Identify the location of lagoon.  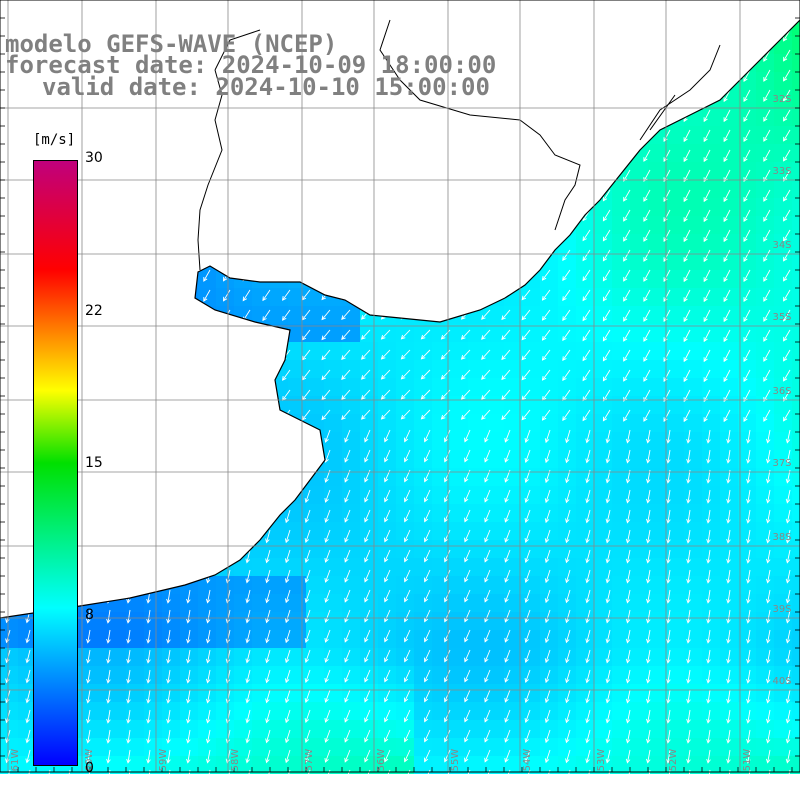
(680, 92).